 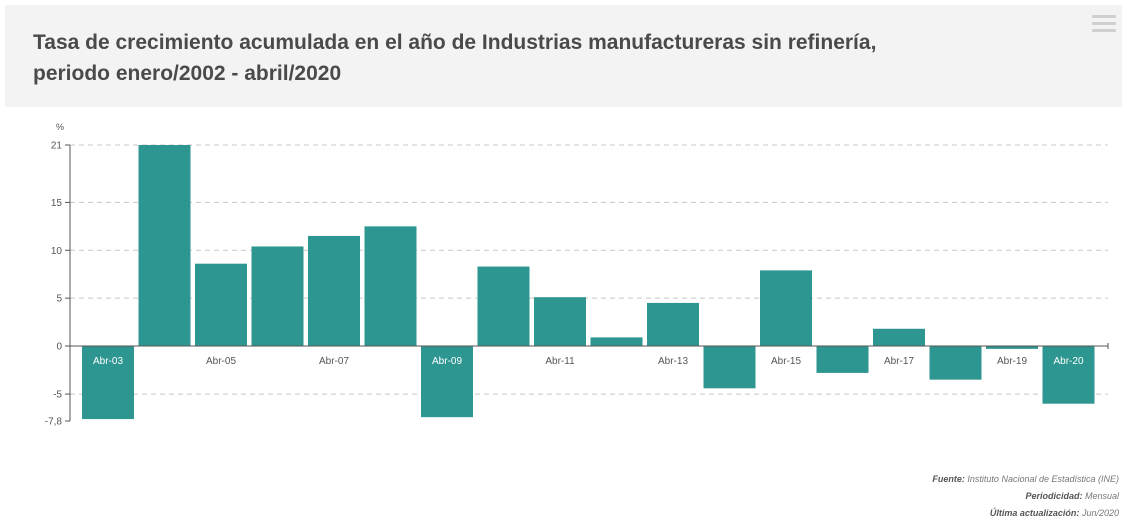 What do you see at coordinates (786, 361) in the screenshot?
I see `x-tick-label: Abr-15` at bounding box center [786, 361].